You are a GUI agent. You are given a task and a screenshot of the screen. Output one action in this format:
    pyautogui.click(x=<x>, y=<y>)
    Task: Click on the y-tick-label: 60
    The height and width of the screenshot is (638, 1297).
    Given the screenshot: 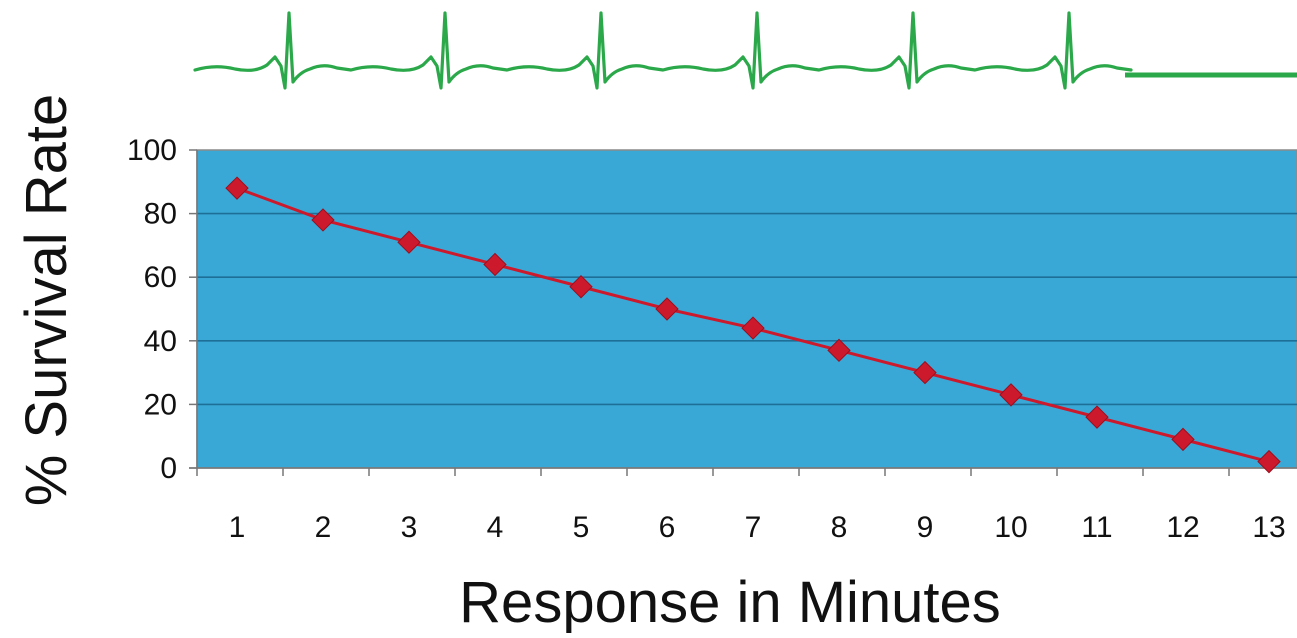 What is the action you would take?
    pyautogui.click(x=160, y=277)
    